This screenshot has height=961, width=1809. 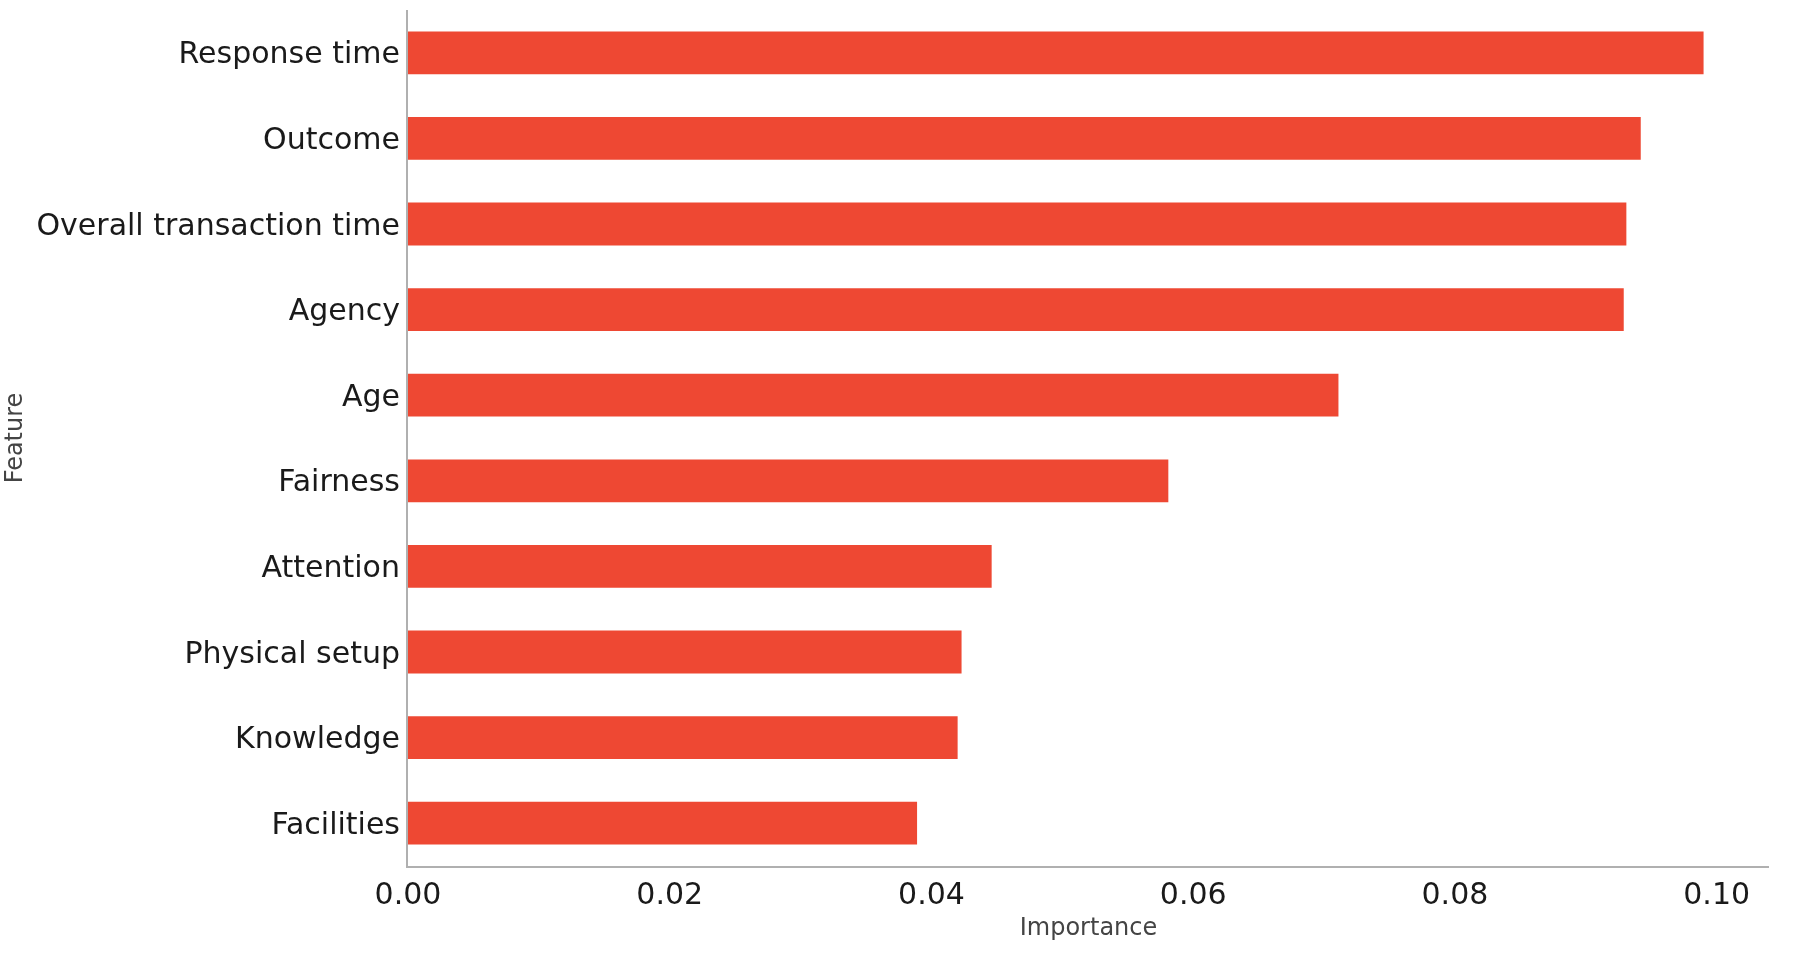 I want to click on x-tick-label: 0.06, so click(x=1193, y=893).